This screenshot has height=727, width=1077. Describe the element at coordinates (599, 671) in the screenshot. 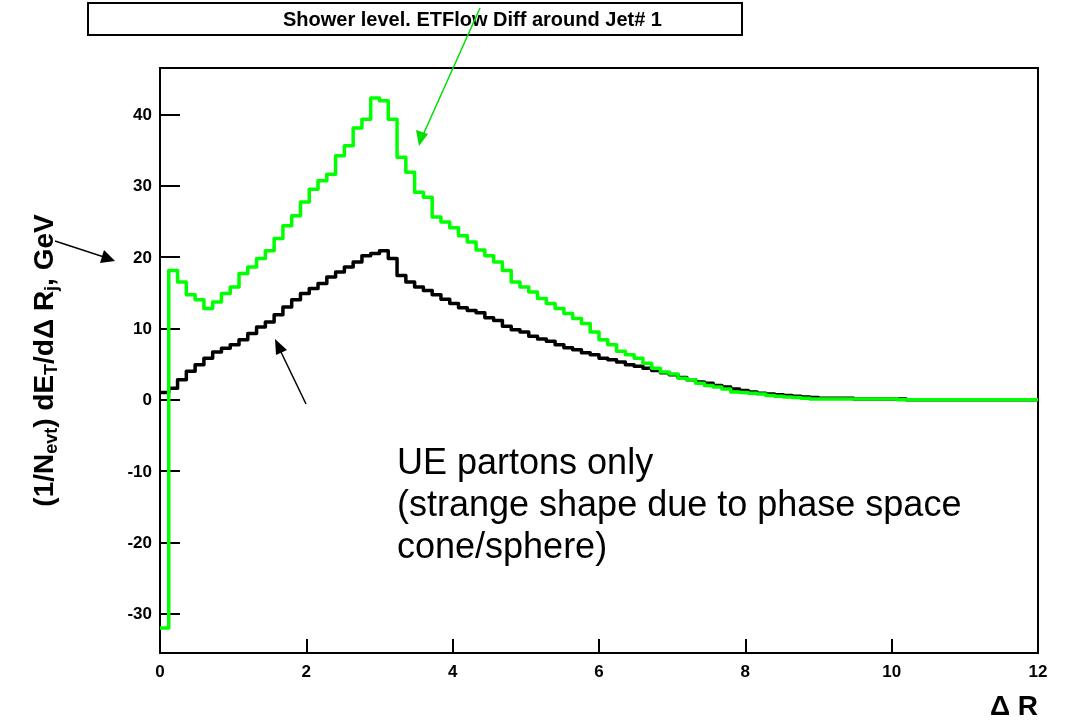

I see `x-tick-label: 6` at that location.